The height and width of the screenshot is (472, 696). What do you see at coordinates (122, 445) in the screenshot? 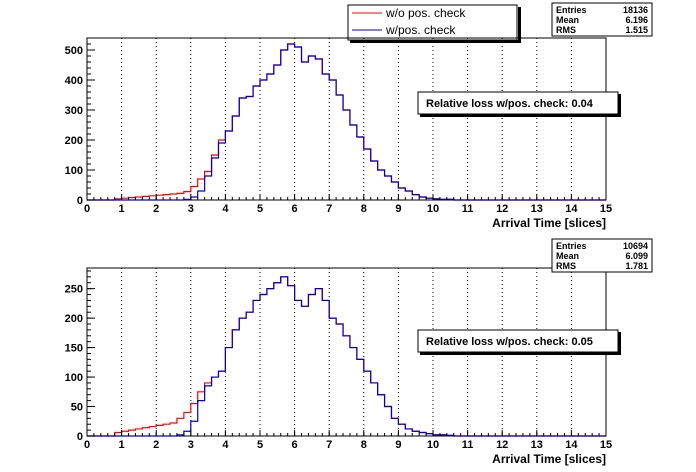
I see `x-tick-label-bottom: 1` at bounding box center [122, 445].